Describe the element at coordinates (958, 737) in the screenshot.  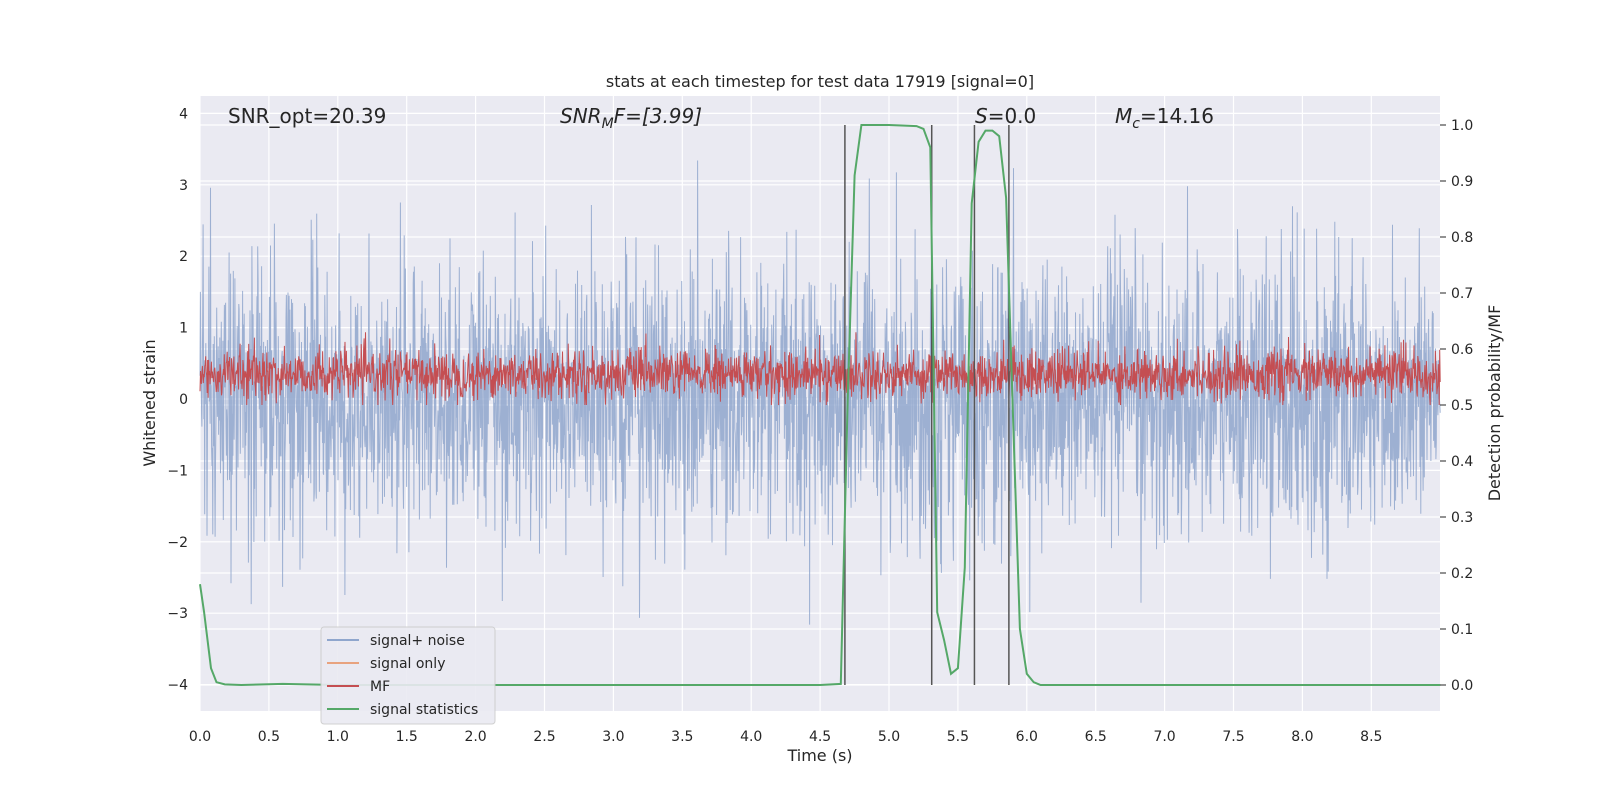
I see `x-tick-label: 5.5` at that location.